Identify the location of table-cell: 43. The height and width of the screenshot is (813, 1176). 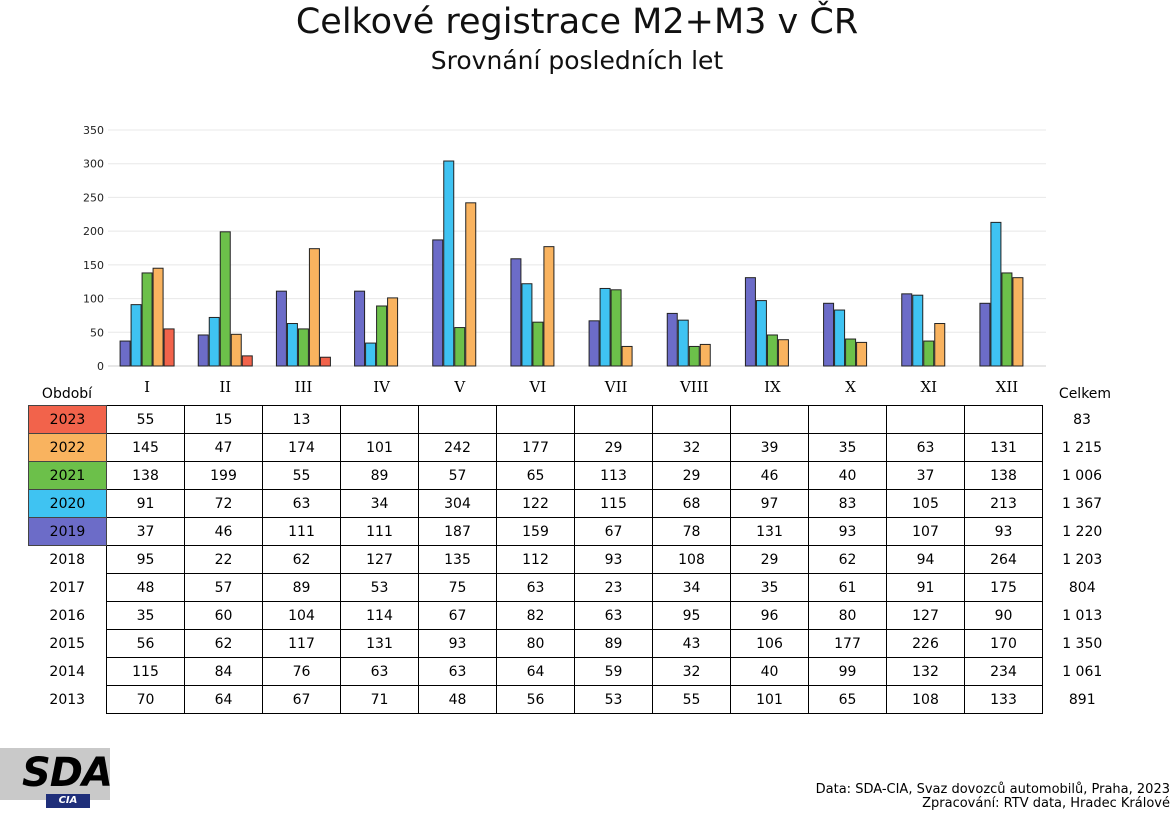
(691, 643).